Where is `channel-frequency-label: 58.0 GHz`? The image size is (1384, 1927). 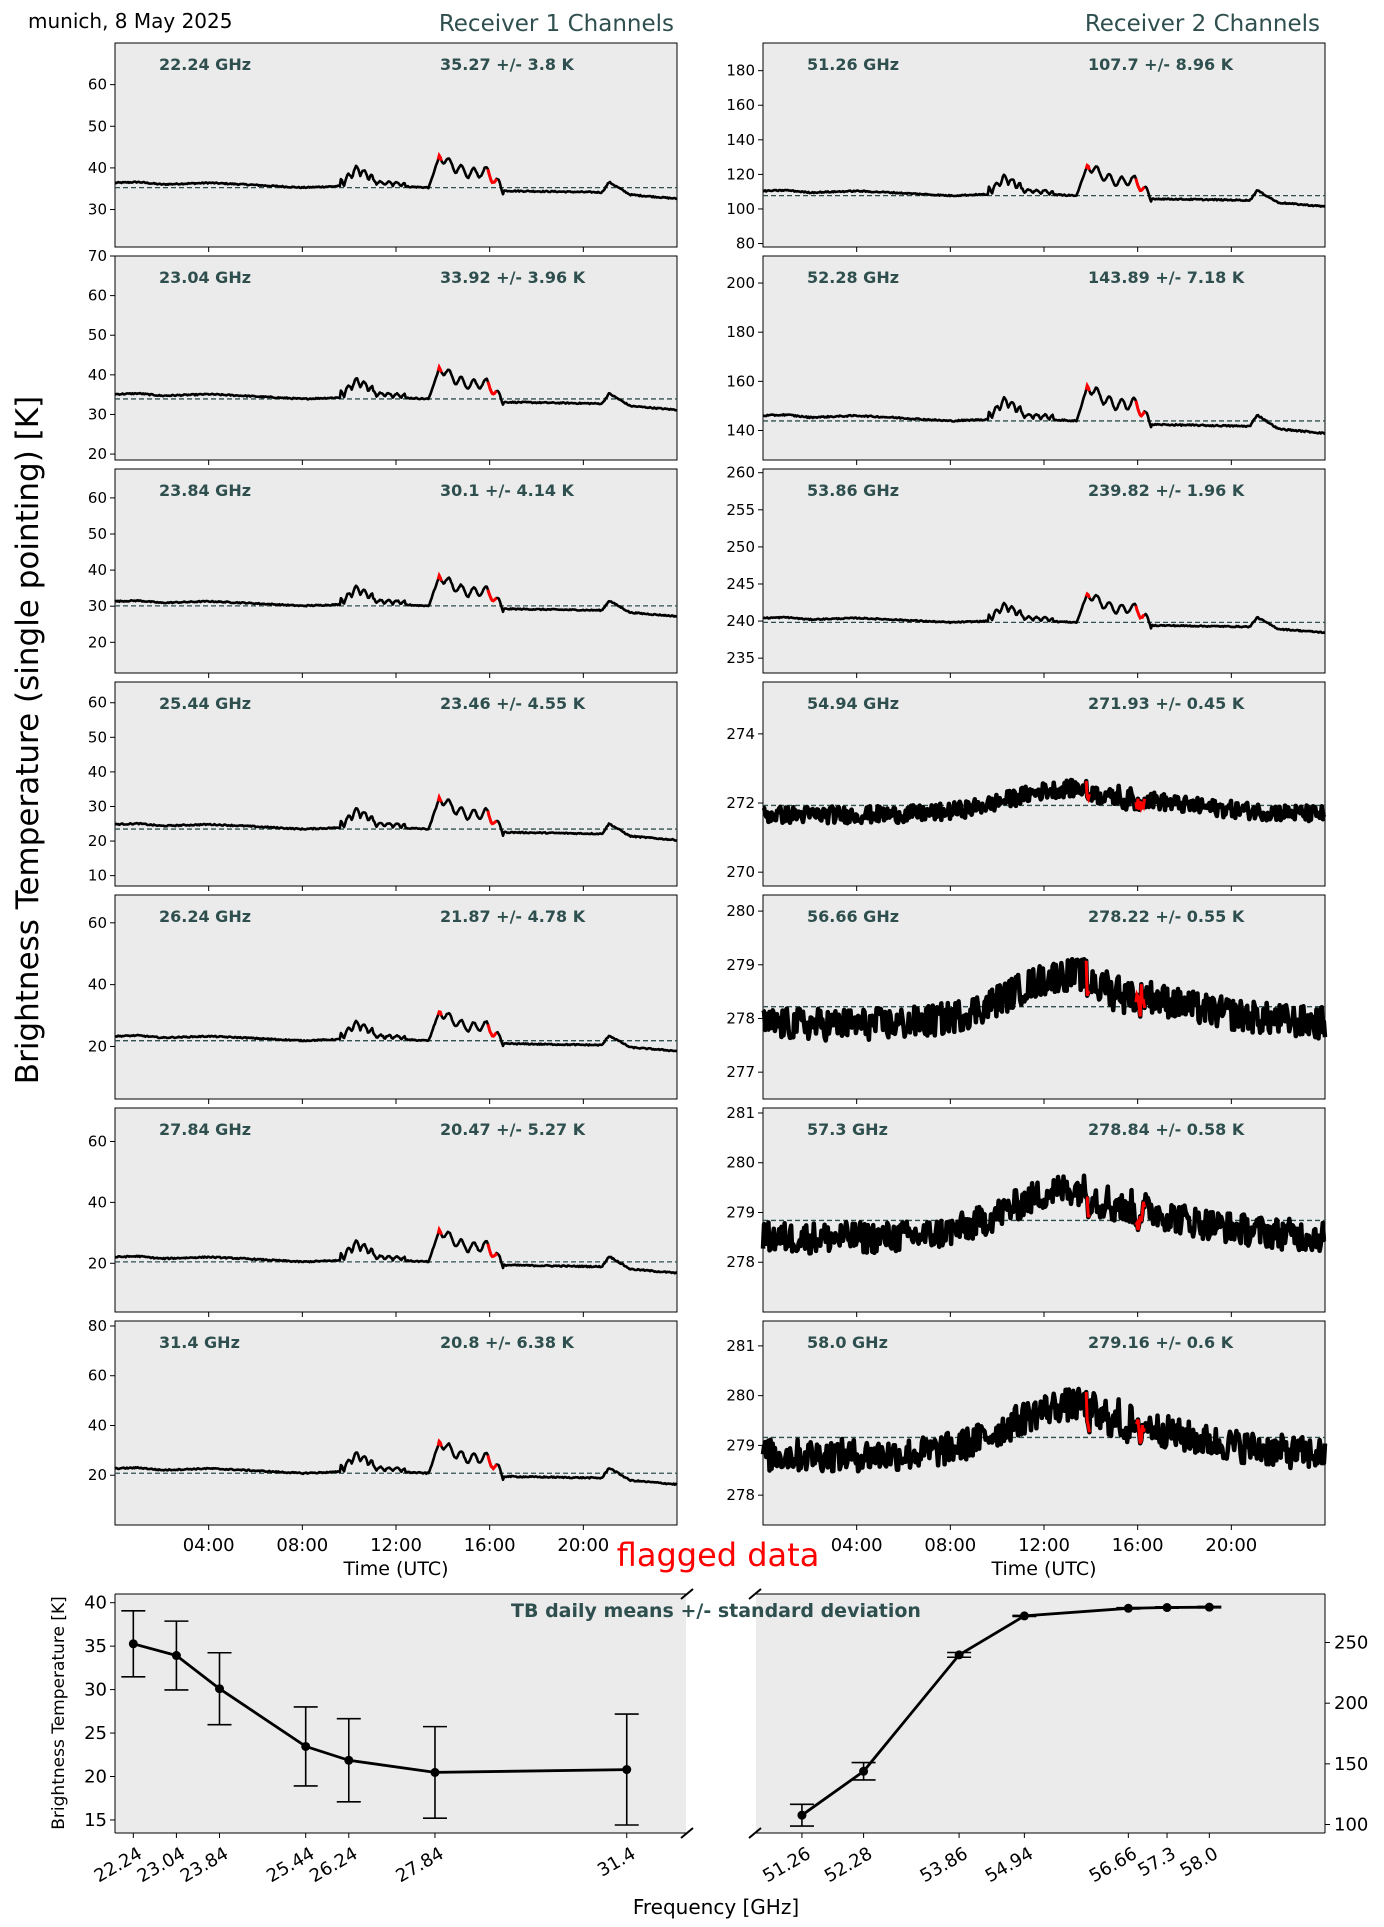 channel-frequency-label: 58.0 GHz is located at coordinates (847, 1342).